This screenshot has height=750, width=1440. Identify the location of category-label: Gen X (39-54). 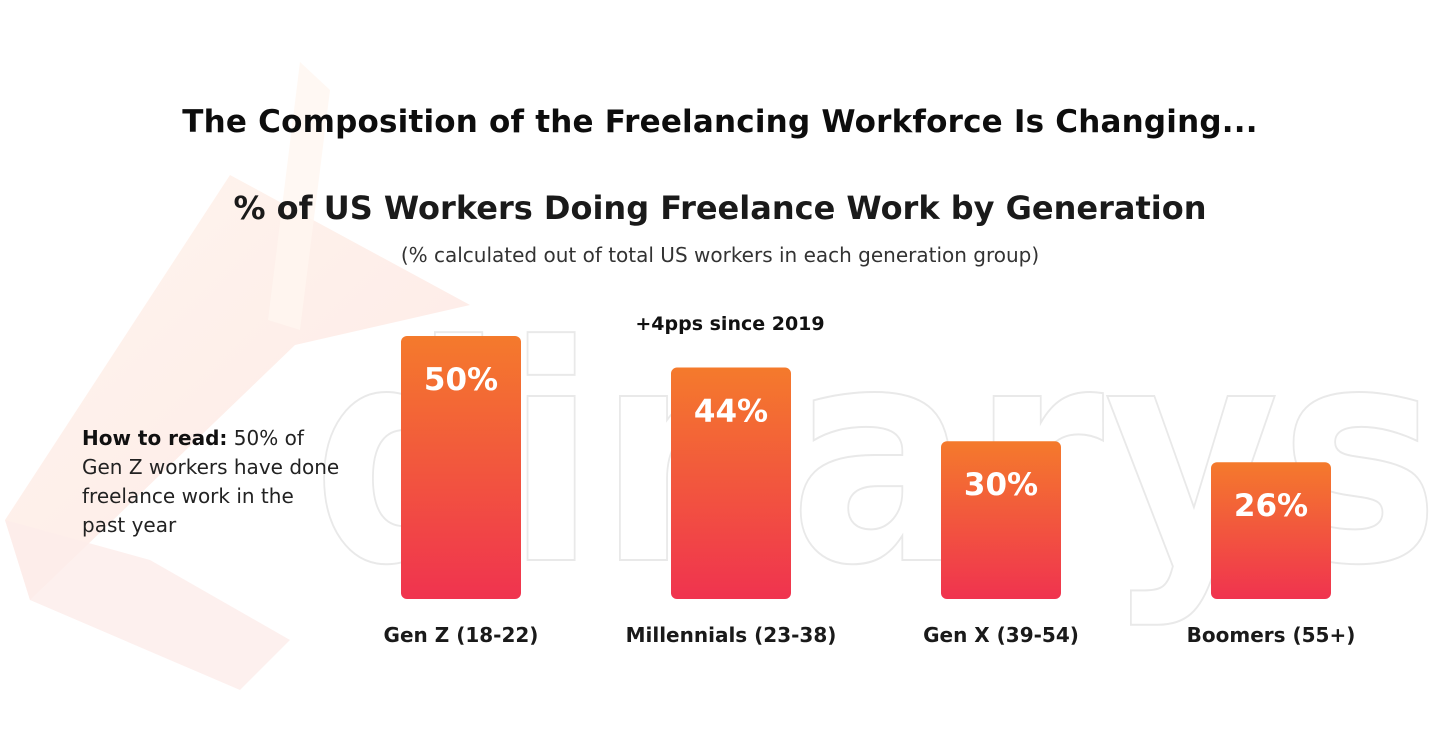
(1001, 635).